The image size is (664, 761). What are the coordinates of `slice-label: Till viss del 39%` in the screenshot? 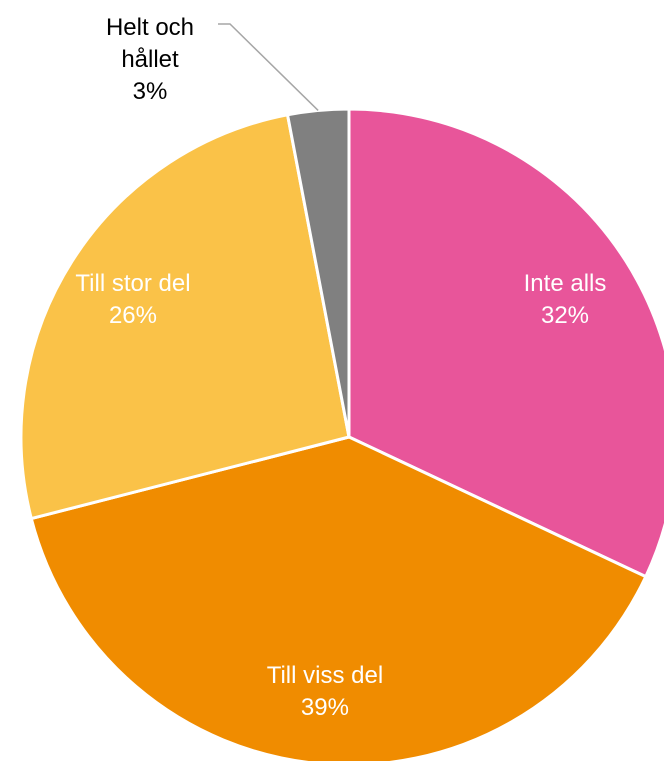 It's located at (325, 692).